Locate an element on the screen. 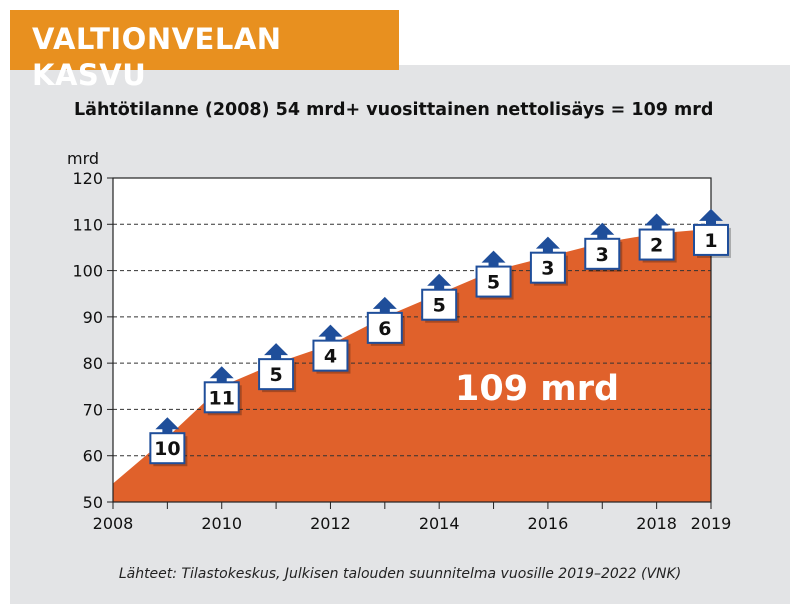  increment-value-2010: 11 is located at coordinates (222, 398).